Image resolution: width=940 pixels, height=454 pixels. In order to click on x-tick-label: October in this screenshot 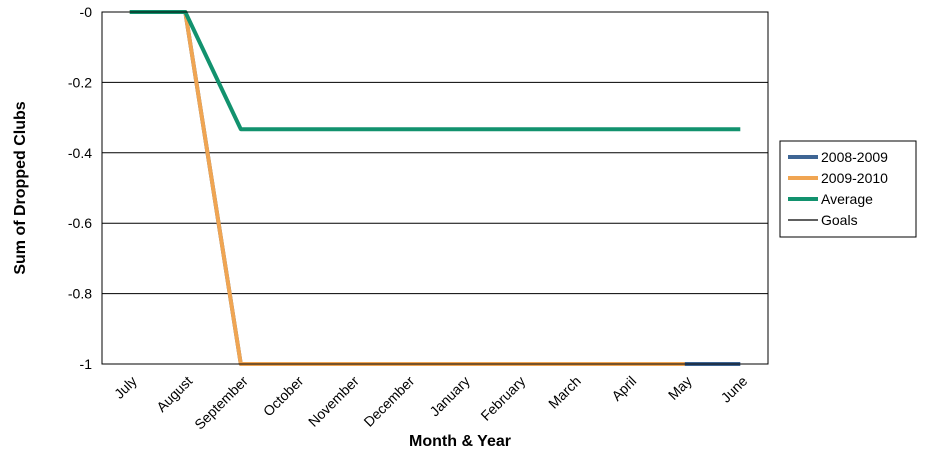, I will do `click(283, 396)`.